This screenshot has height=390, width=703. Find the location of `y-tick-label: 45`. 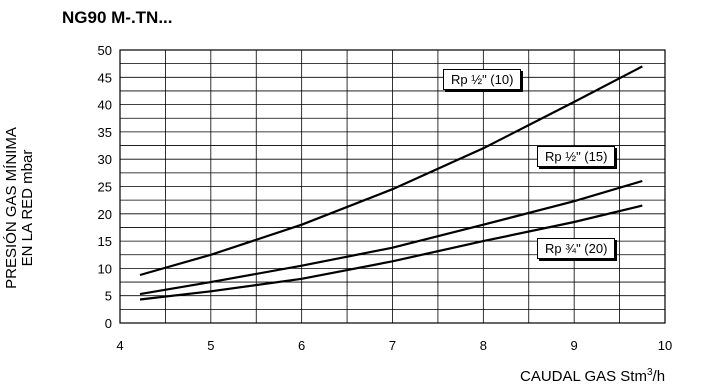

y-tick-label: 45 is located at coordinates (105, 77).